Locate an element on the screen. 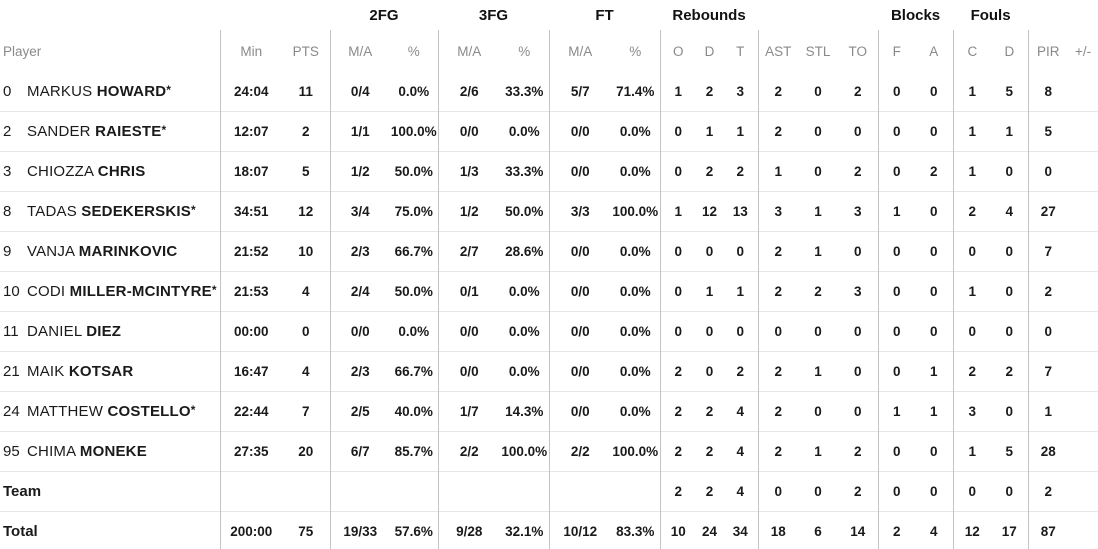  stat-ft_ma: 10/12 is located at coordinates (579, 530).